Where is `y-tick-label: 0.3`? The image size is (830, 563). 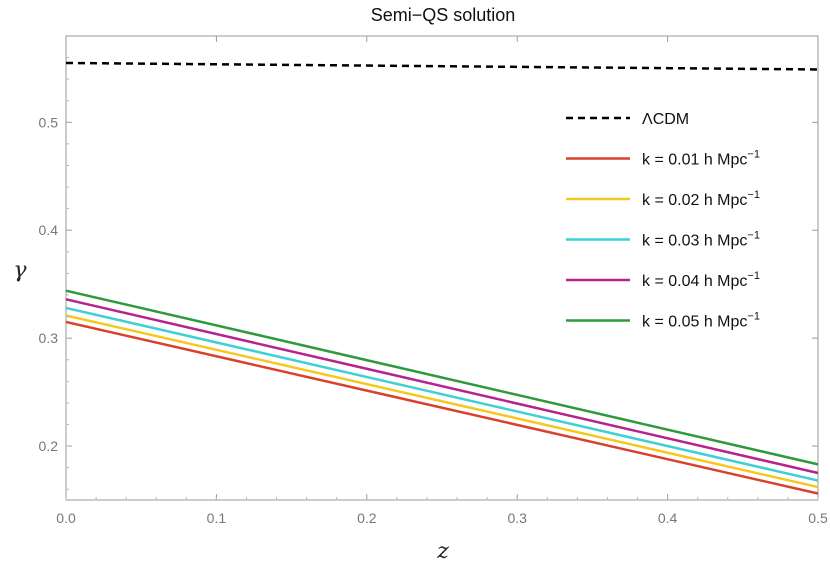 y-tick-label: 0.3 is located at coordinates (49, 338).